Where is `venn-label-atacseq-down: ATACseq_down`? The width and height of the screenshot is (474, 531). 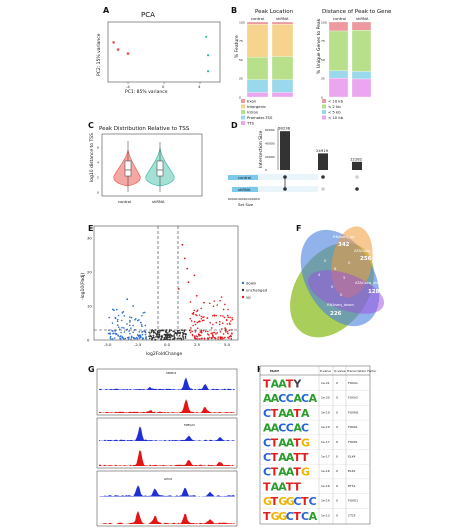
venn-label-atacseq-down: ATACseq_down is located at coordinates (369, 282).